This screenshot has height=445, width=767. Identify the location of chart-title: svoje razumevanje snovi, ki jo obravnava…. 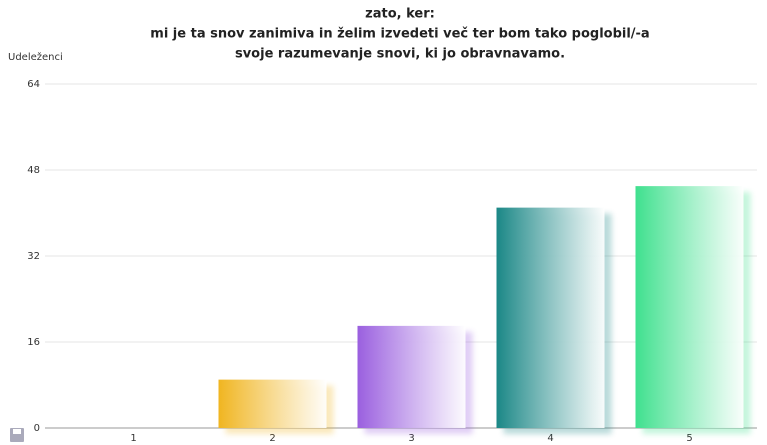
(400, 54).